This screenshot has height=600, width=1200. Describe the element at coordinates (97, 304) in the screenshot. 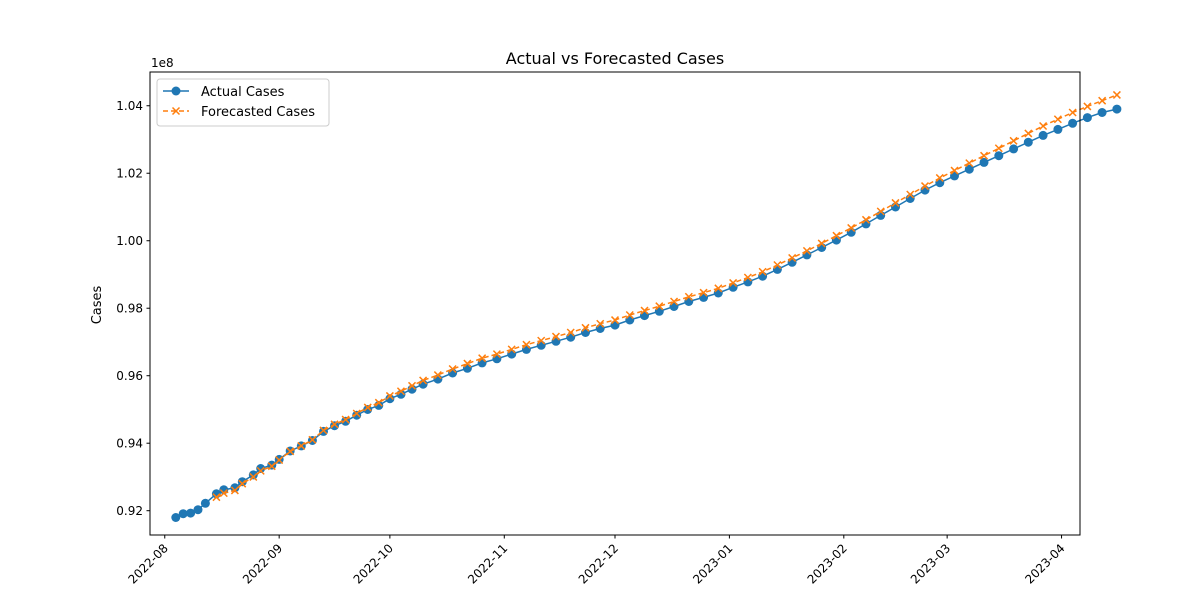

I see `y-axis-label: Cases` at that location.